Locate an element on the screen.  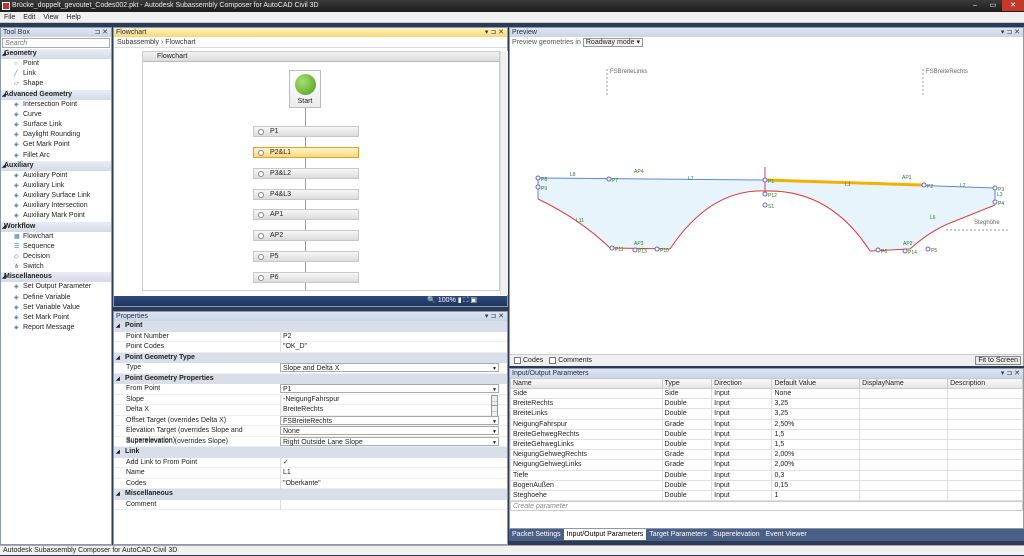
menu-help: Help is located at coordinates (73, 17).